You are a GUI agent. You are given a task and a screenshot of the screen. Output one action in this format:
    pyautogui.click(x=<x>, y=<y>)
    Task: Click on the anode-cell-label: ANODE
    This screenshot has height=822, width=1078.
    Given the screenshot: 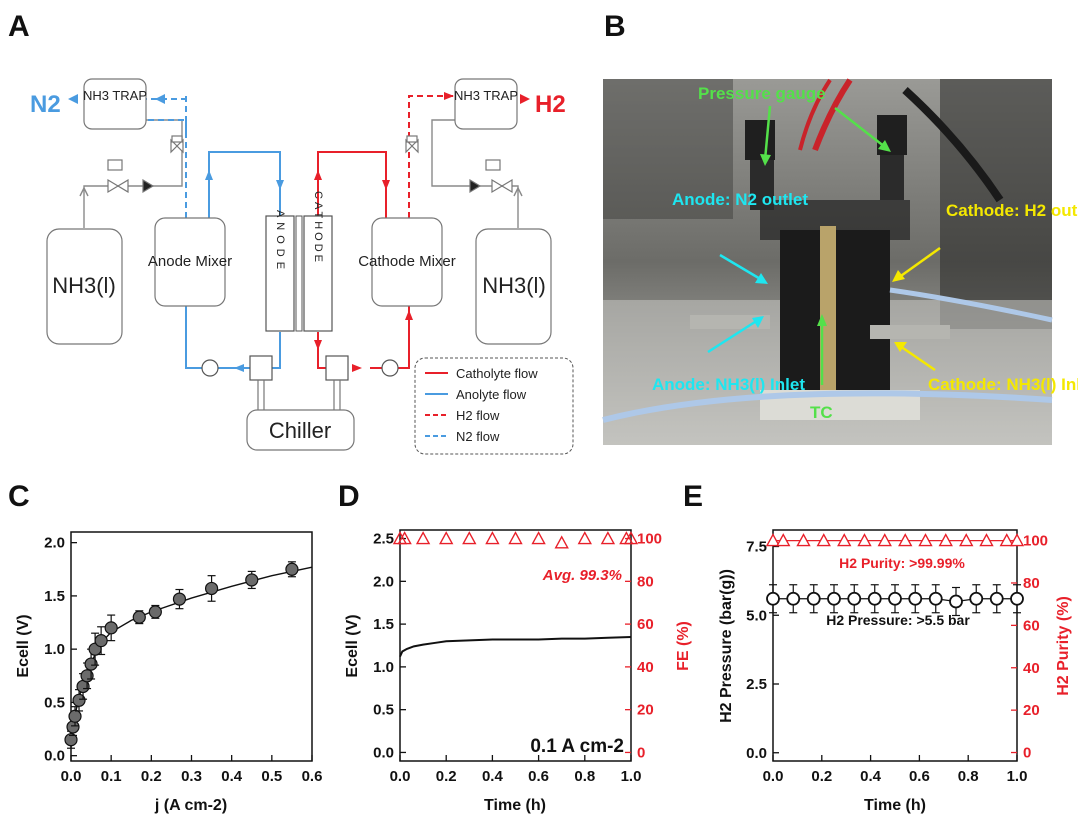 What is the action you would take?
    pyautogui.click(x=280, y=242)
    